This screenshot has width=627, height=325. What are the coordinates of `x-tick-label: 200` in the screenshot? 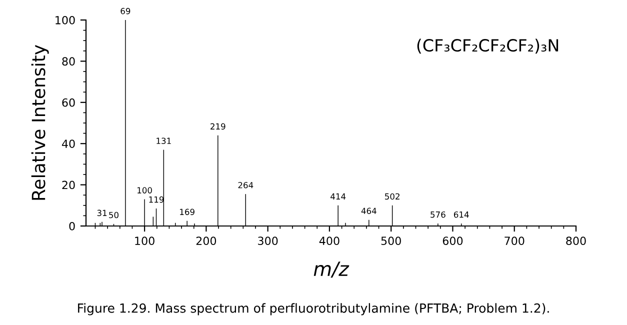 It's located at (206, 241).